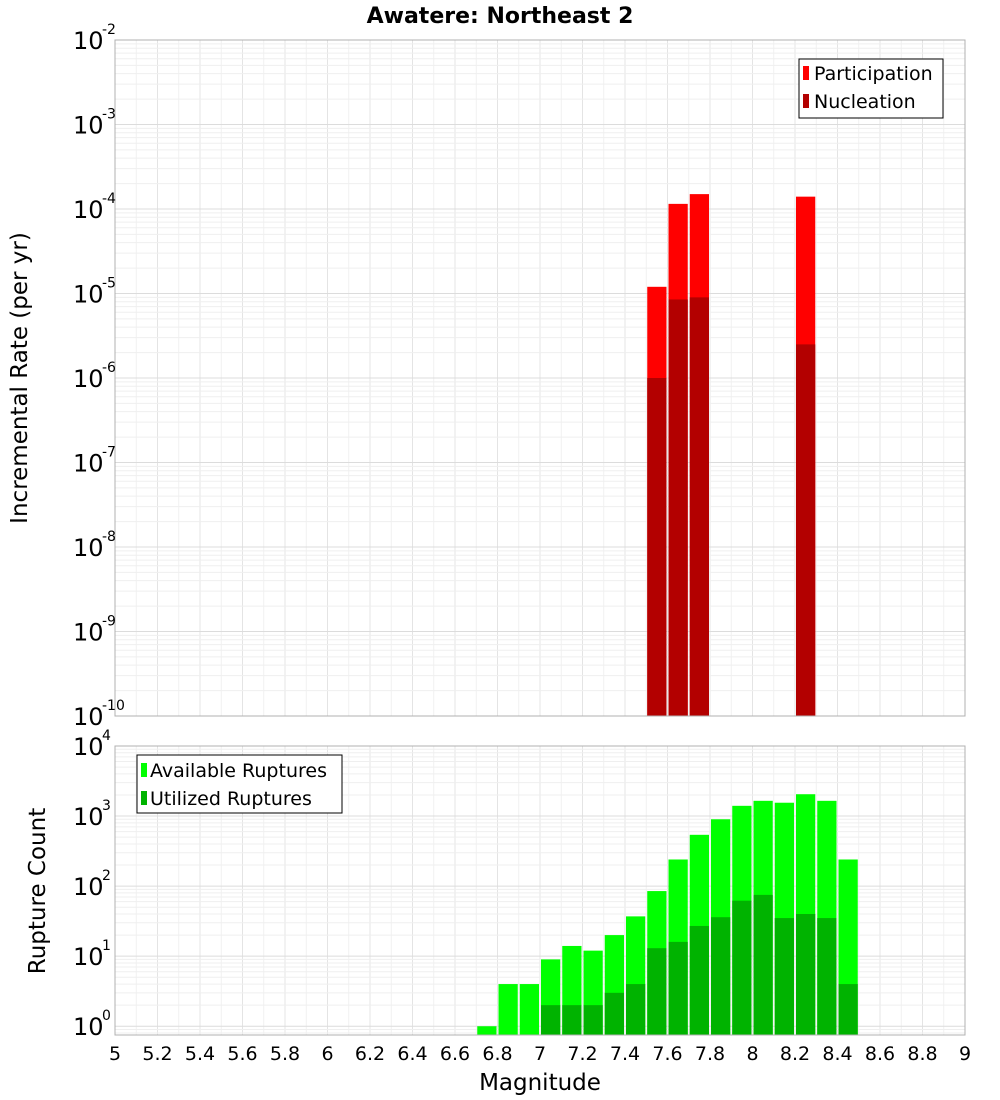 The height and width of the screenshot is (1100, 1000). I want to click on x-tick-label: 5.4, so click(200, 1054).